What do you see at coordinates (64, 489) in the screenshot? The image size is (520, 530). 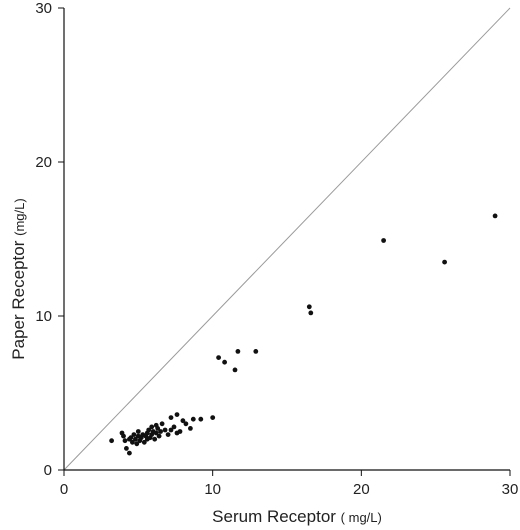 I see `x-tick-label: 0` at bounding box center [64, 489].